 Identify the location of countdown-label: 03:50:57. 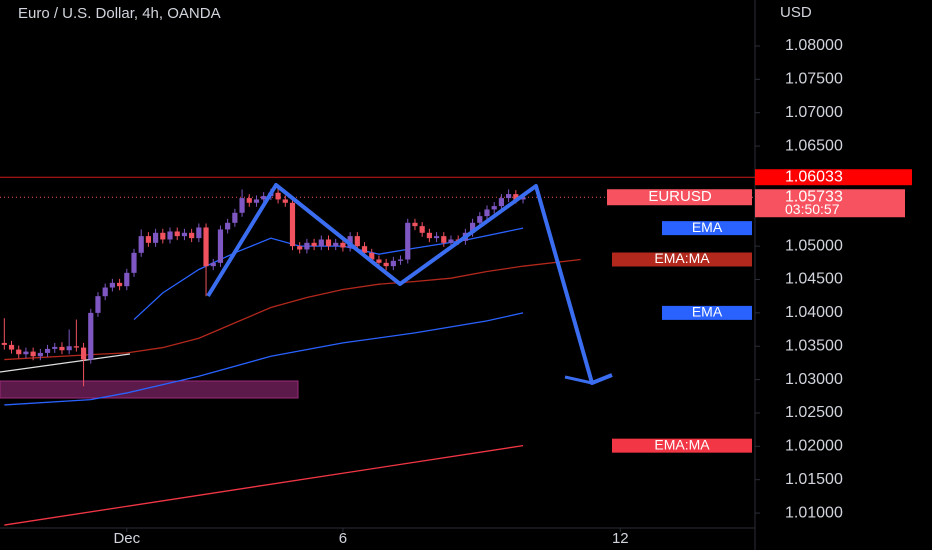
(812, 209).